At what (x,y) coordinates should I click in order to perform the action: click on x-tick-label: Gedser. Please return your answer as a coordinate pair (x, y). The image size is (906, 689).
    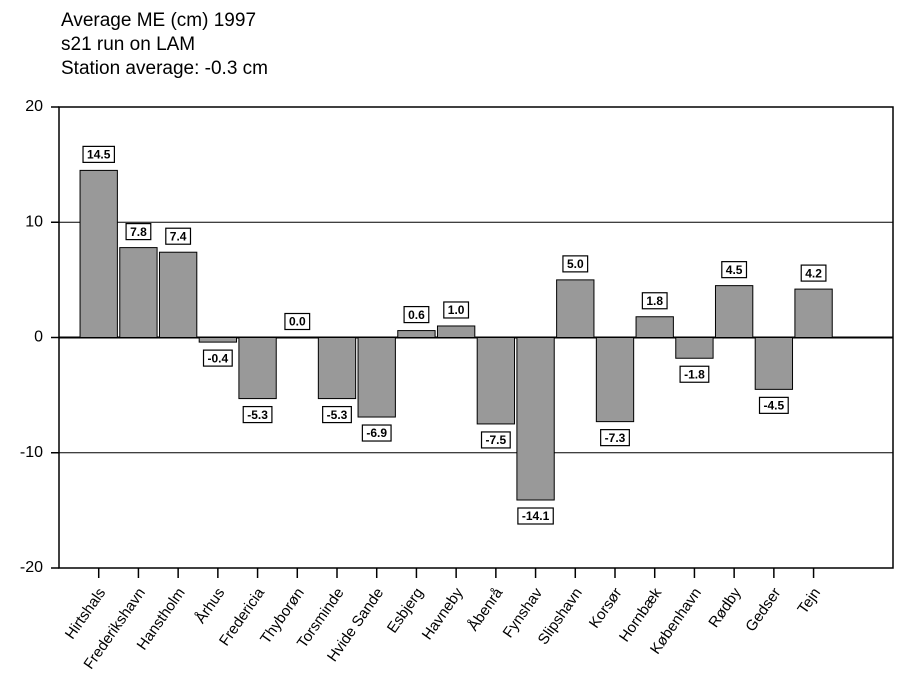
    Looking at the image, I should click on (763, 610).